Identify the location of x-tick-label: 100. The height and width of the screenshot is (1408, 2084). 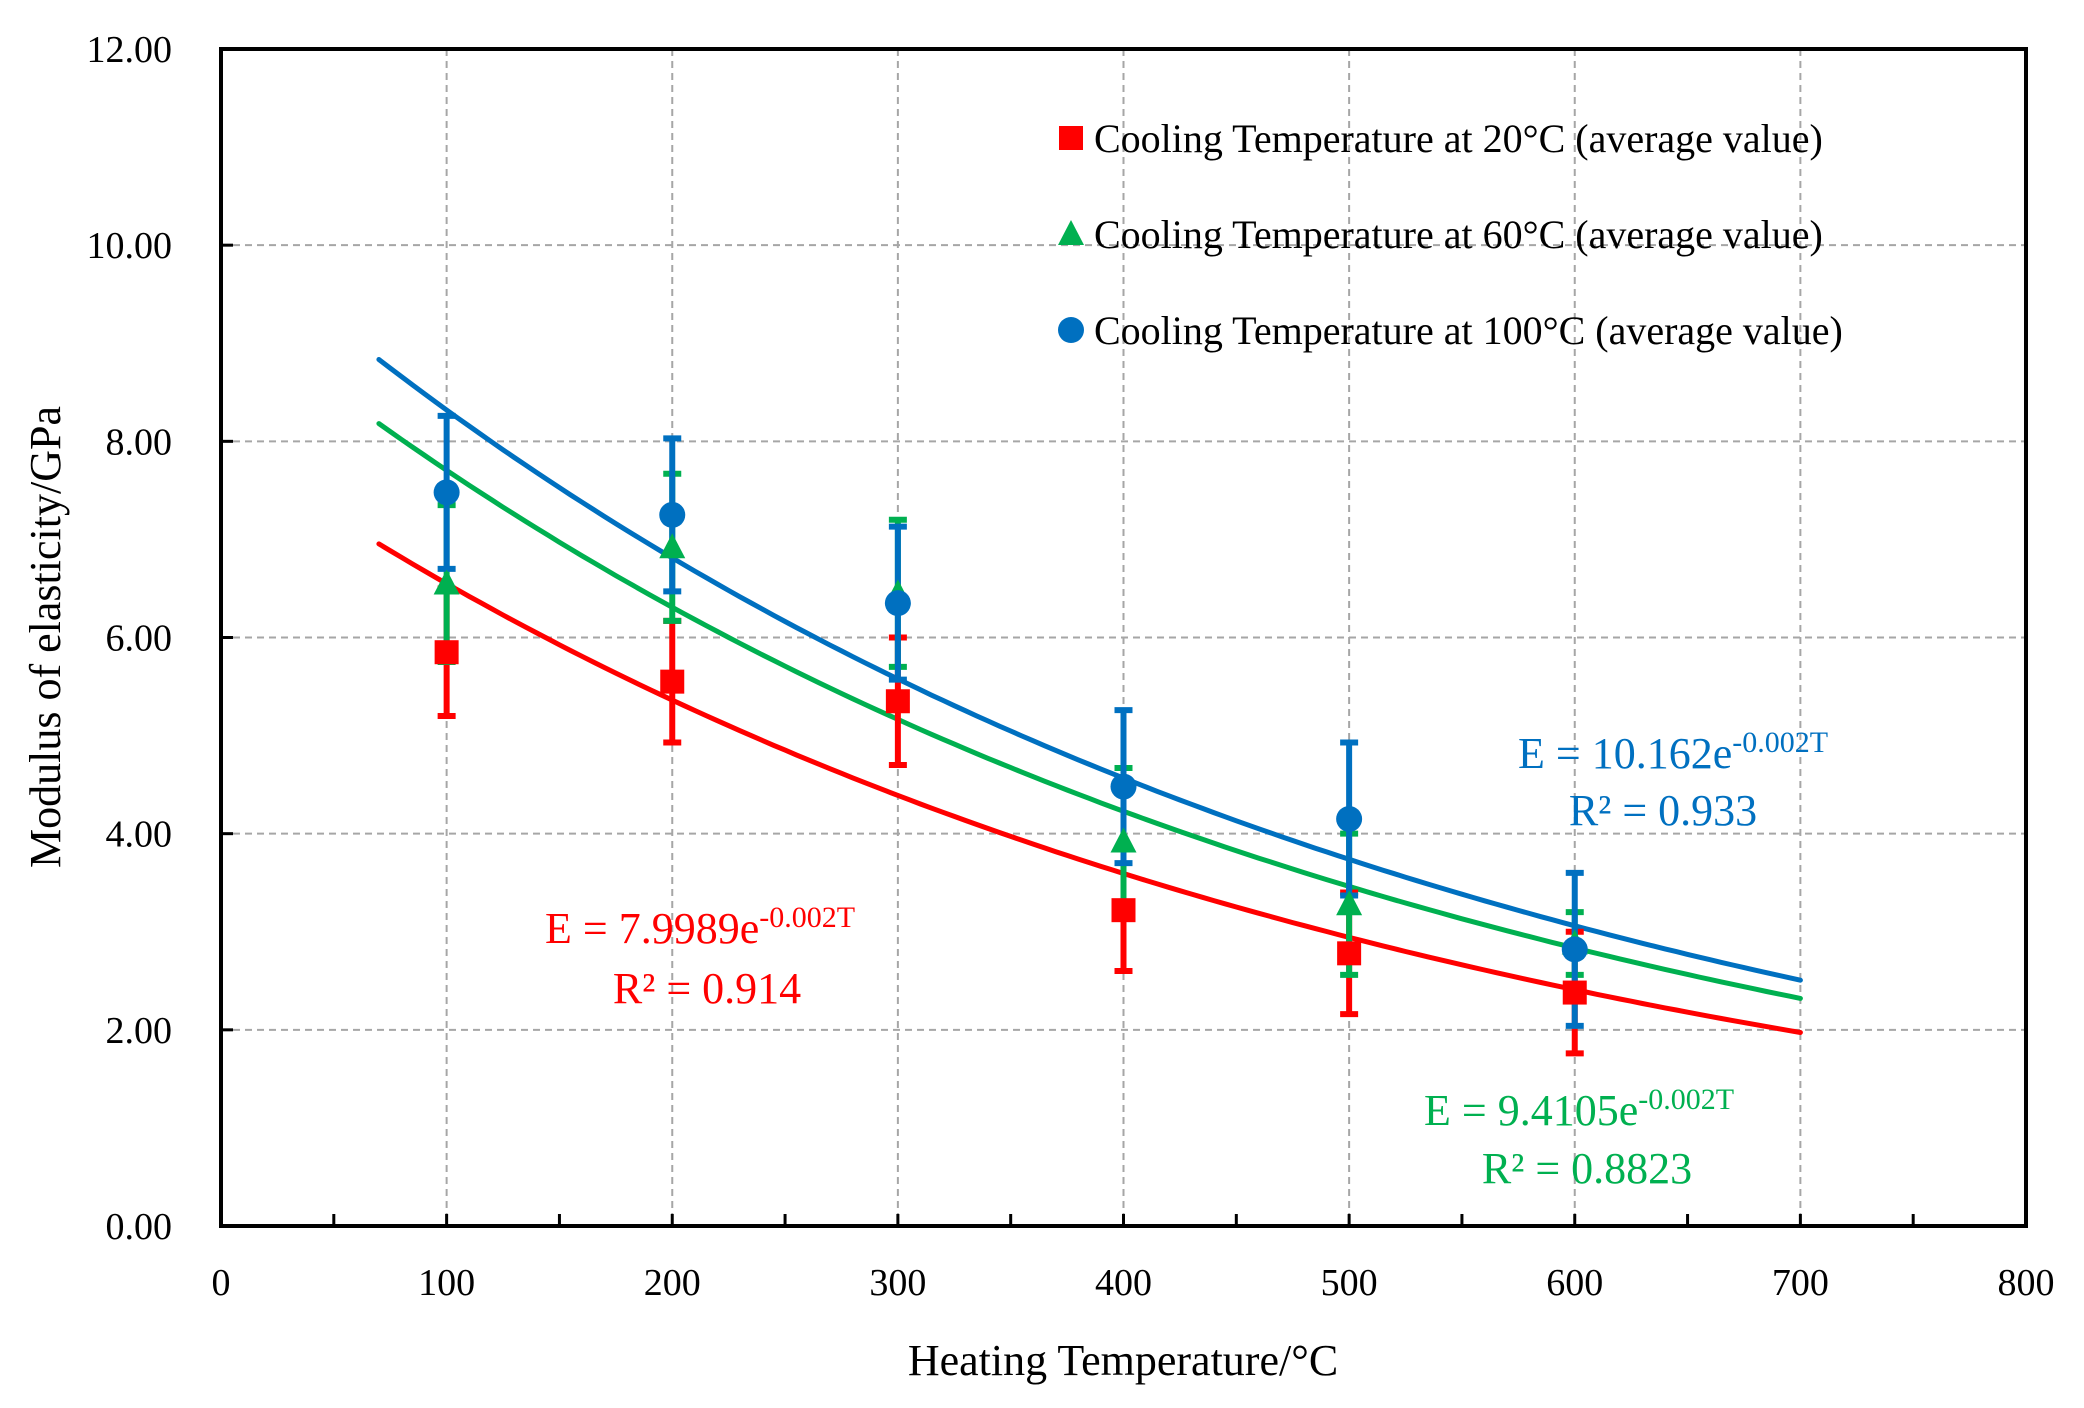
(446, 1283).